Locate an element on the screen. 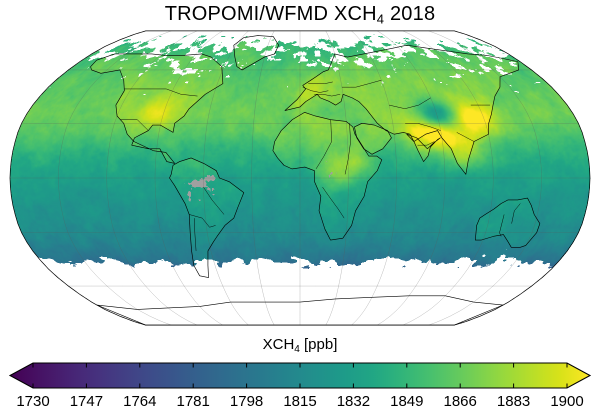 The image size is (600, 416). colorbar-tick-label: 1781 is located at coordinates (193, 401).